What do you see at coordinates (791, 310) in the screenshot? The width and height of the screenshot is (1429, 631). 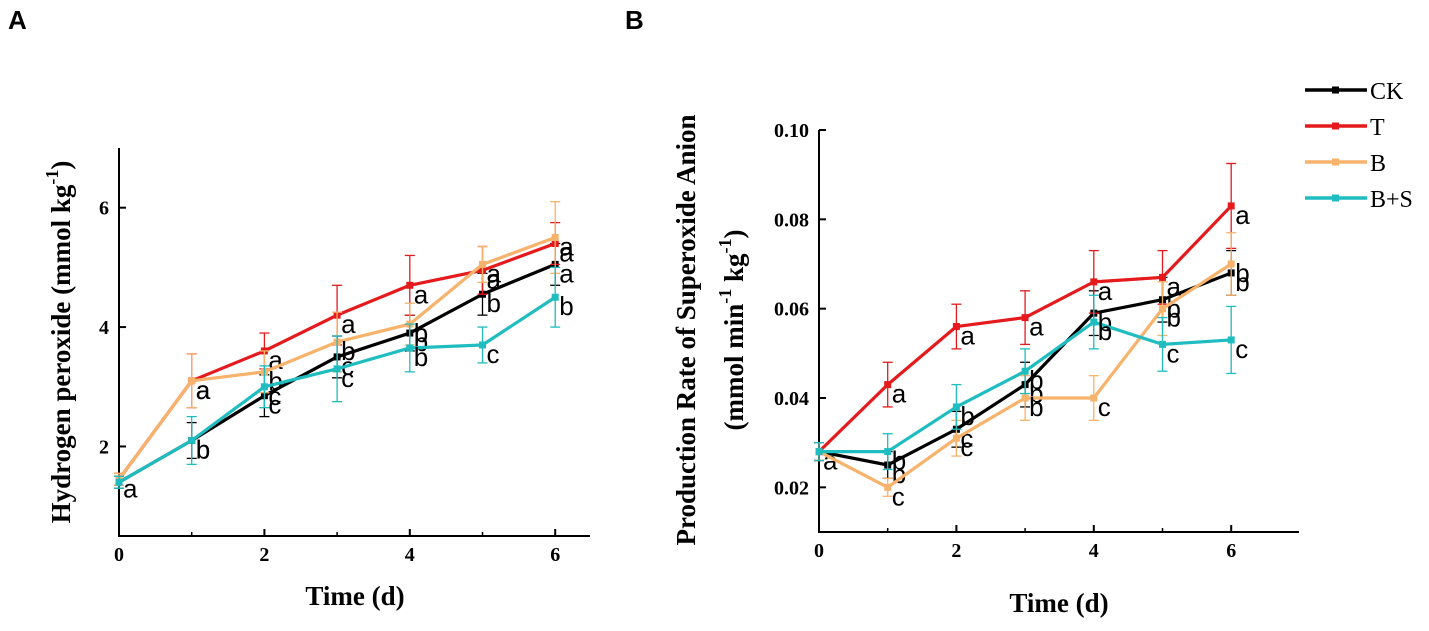 I see `y-tick-label: 0.06` at bounding box center [791, 310].